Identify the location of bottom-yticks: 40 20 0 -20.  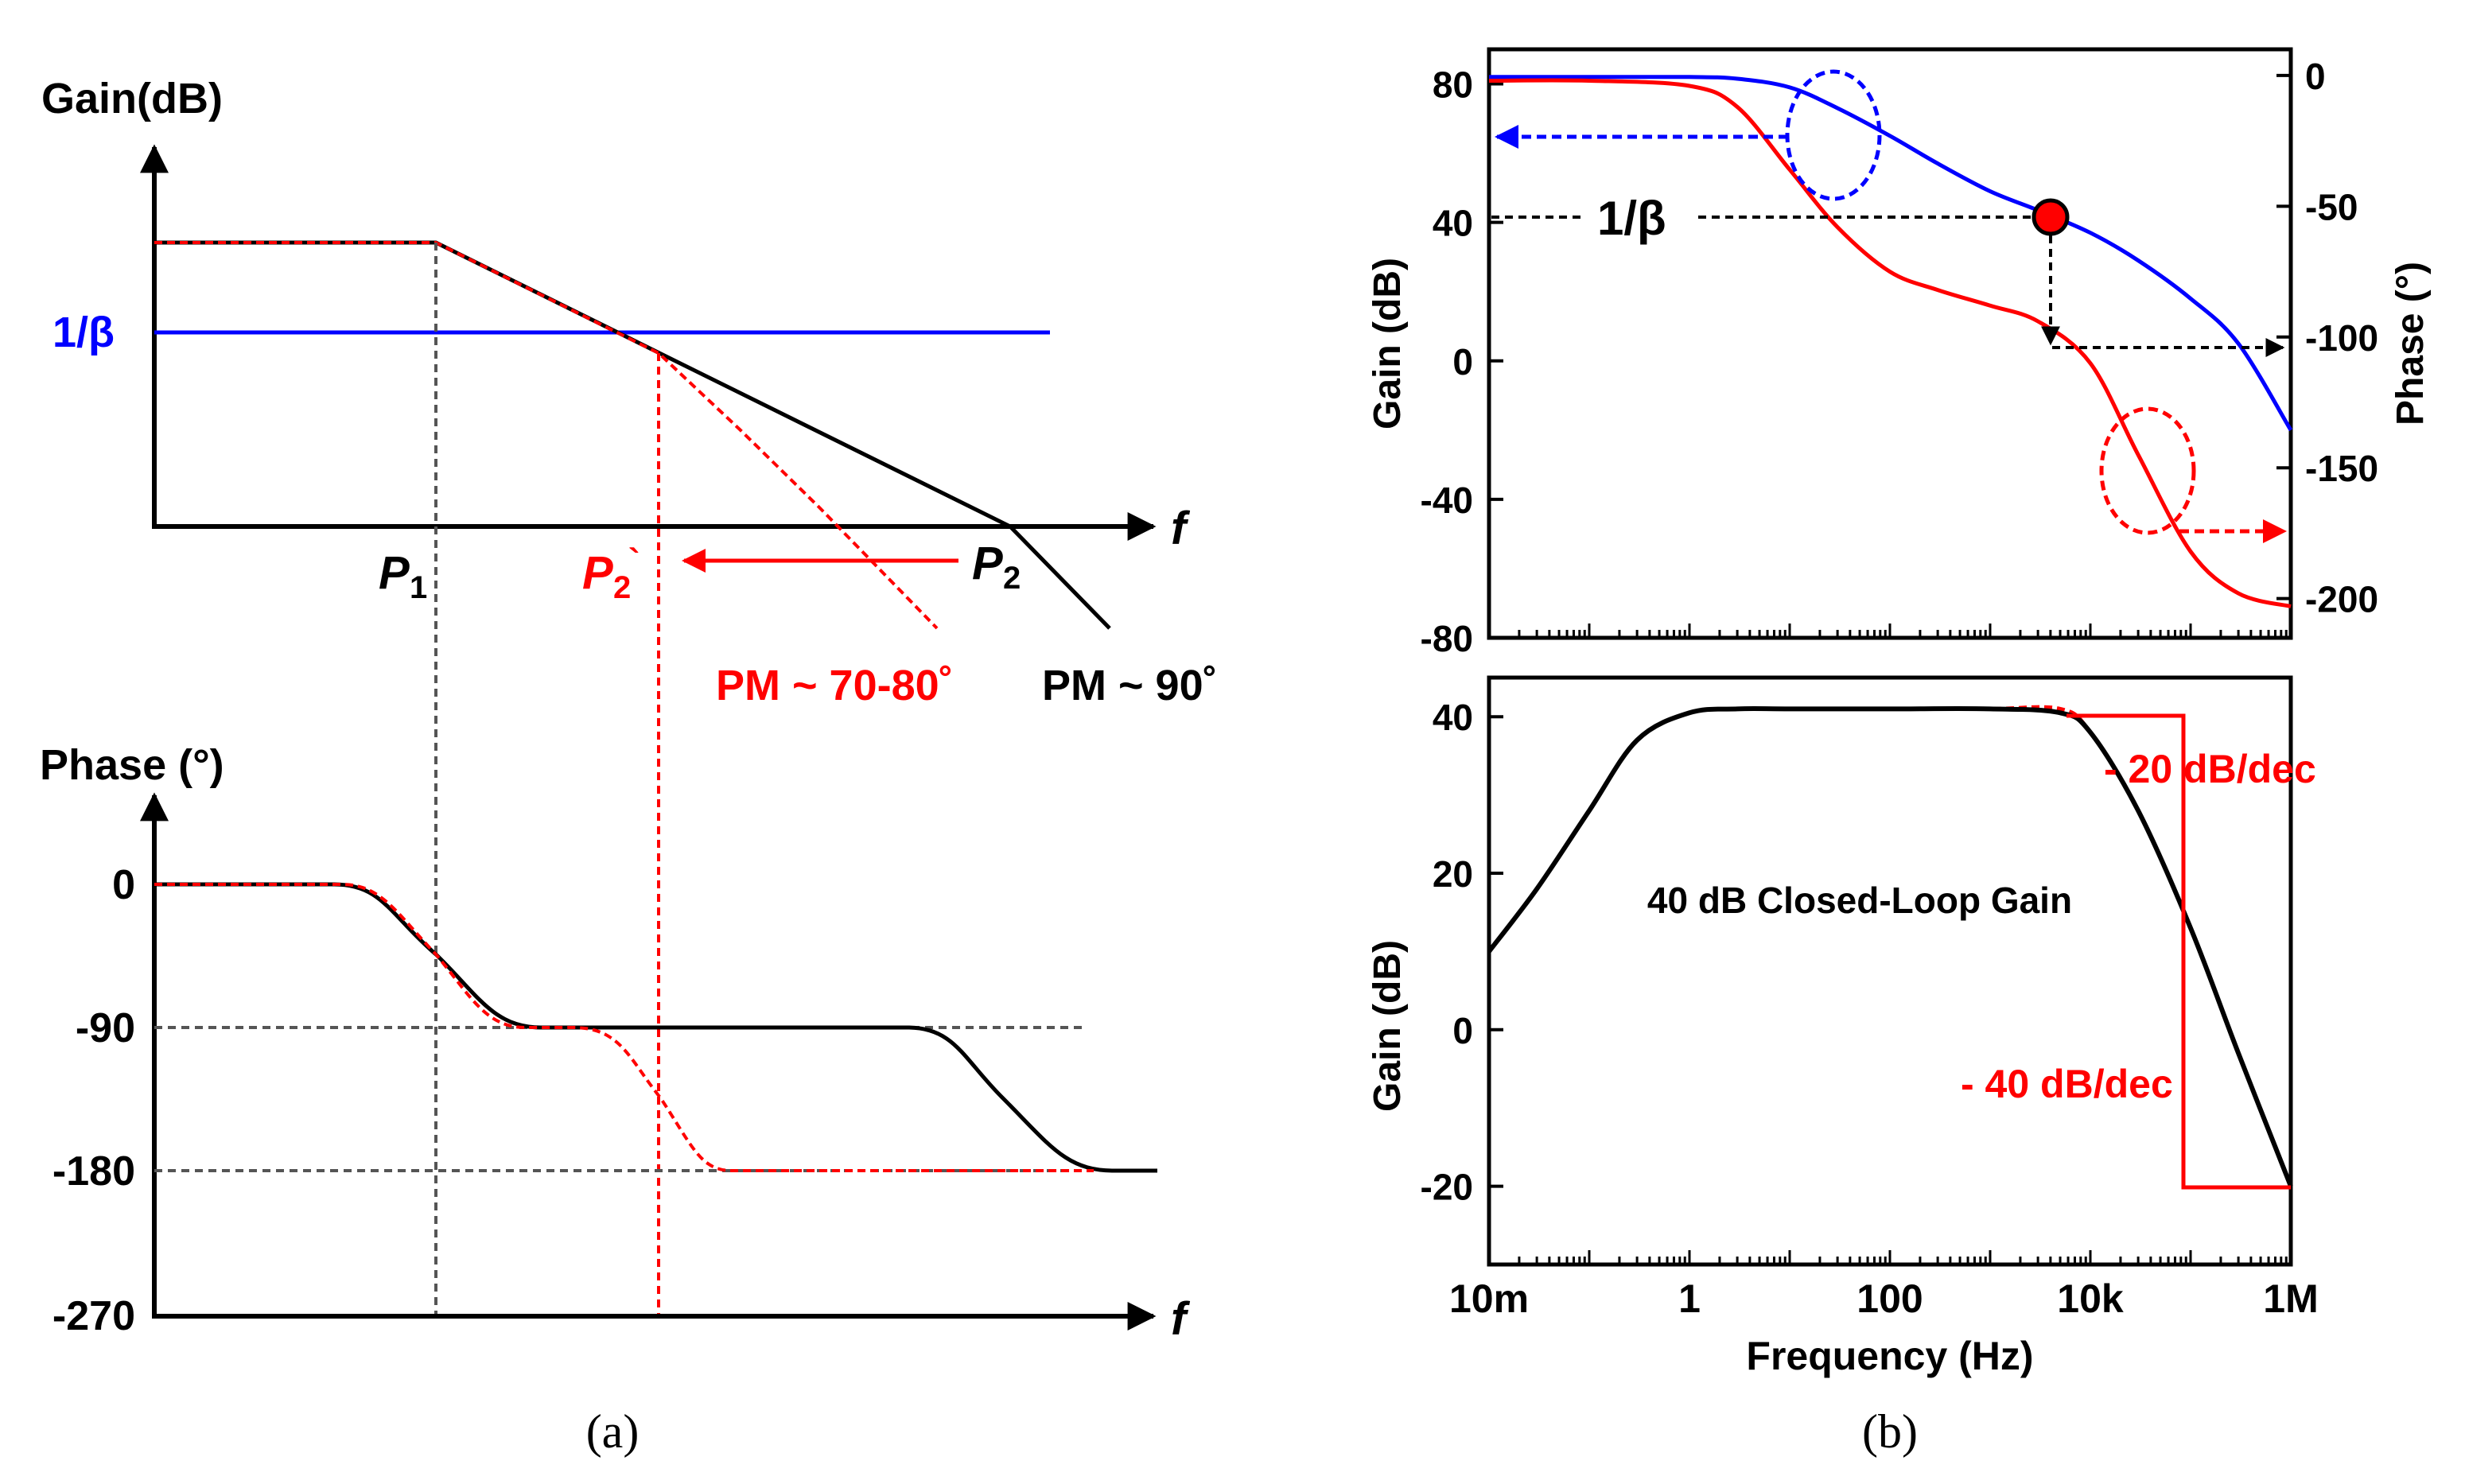
(1462, 952).